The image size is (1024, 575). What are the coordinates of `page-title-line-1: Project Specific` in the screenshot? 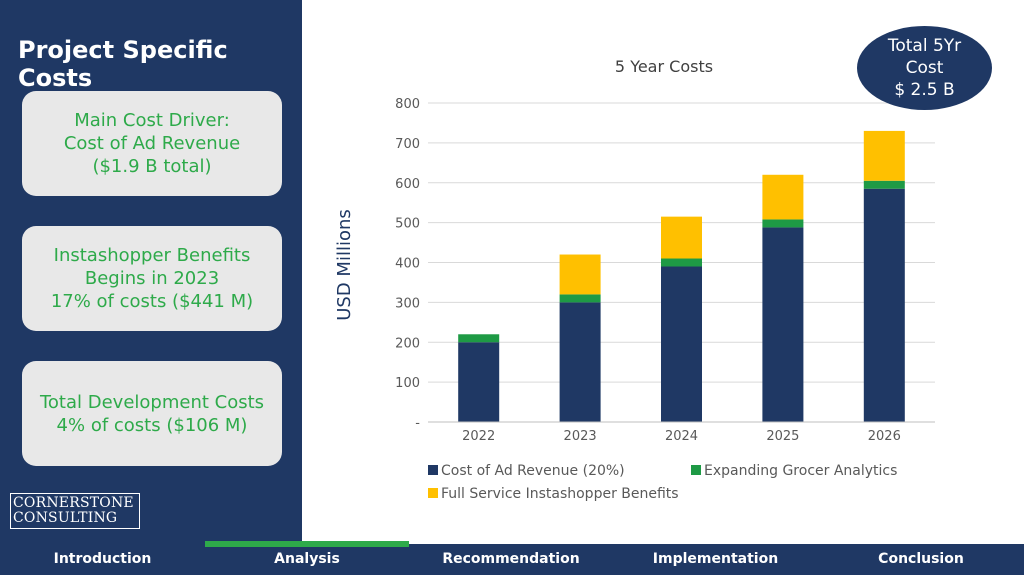 It's located at (123, 50).